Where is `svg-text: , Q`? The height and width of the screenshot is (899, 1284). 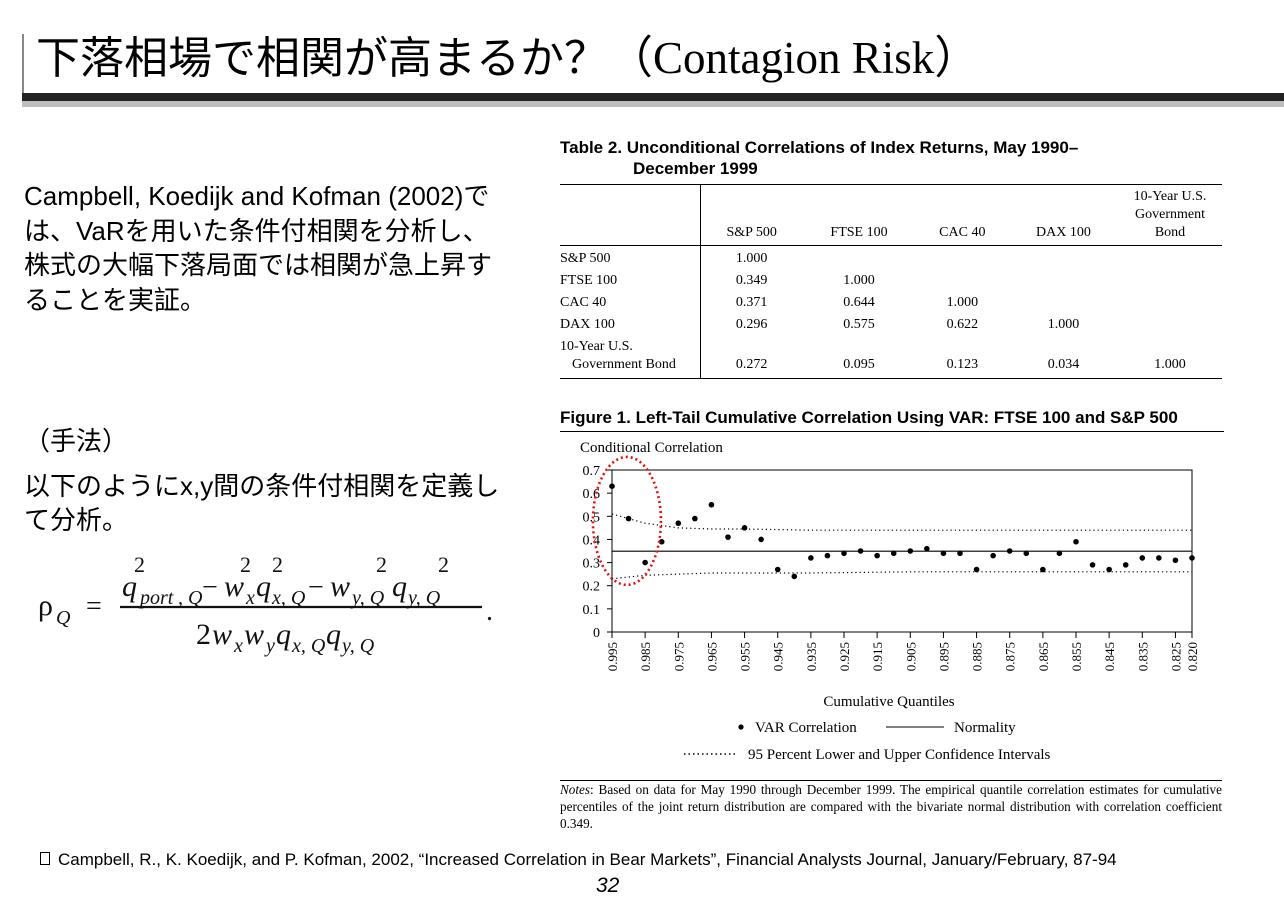
svg-text: , Q is located at coordinates (190, 598).